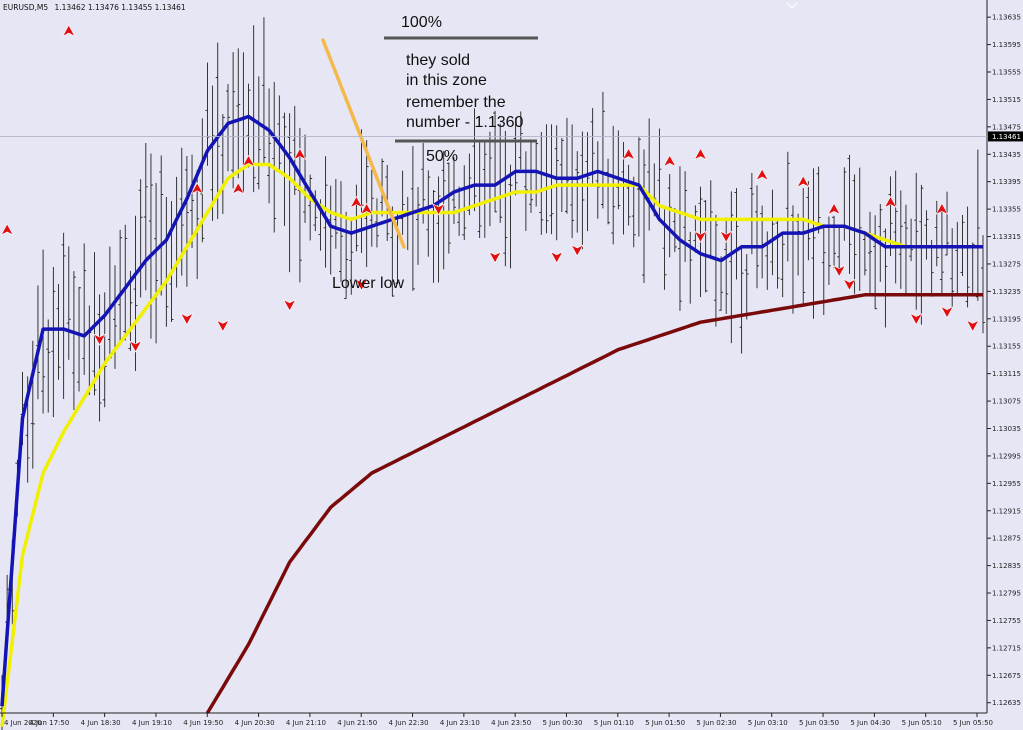 The image size is (1023, 730). I want to click on x-tick-label: 5 Jun 03:10, so click(768, 723).